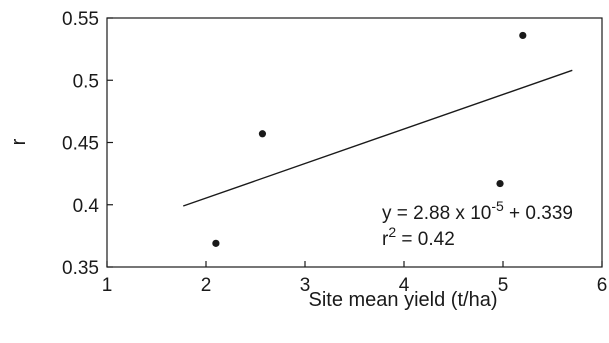 The height and width of the screenshot is (343, 609). I want to click on y-axis-tick-labels: 0.35 0.4 0.45 0.5 0.55, so click(80, 144).